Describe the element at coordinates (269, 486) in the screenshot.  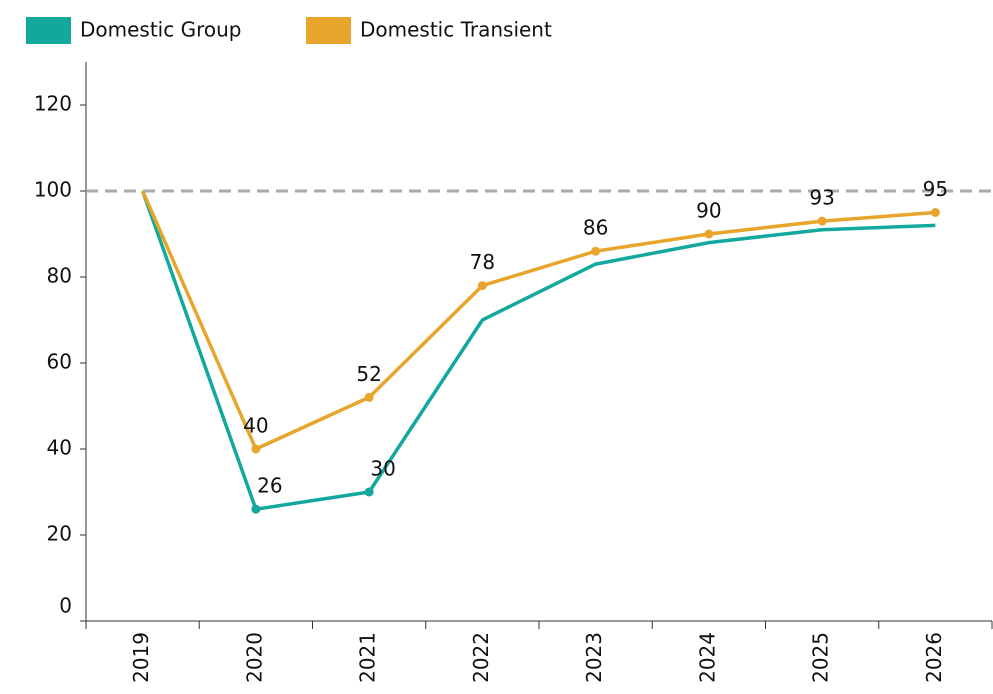
I see `data-label: 26` at that location.